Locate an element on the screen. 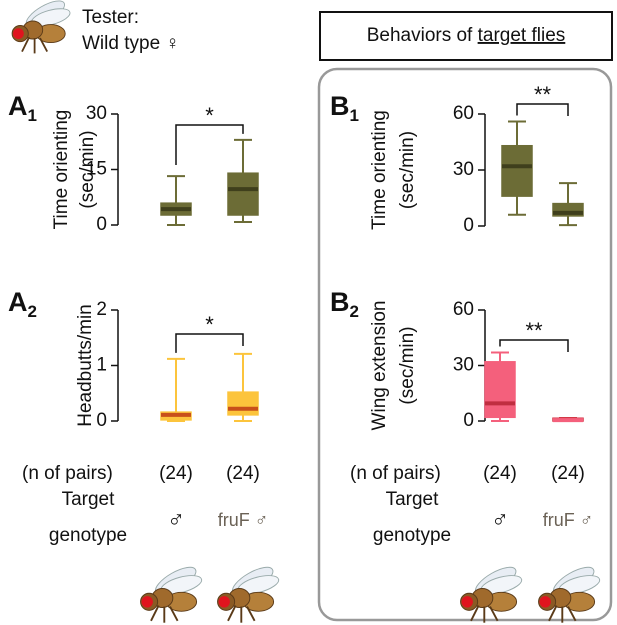  panel-label: A1 is located at coordinates (22, 108).